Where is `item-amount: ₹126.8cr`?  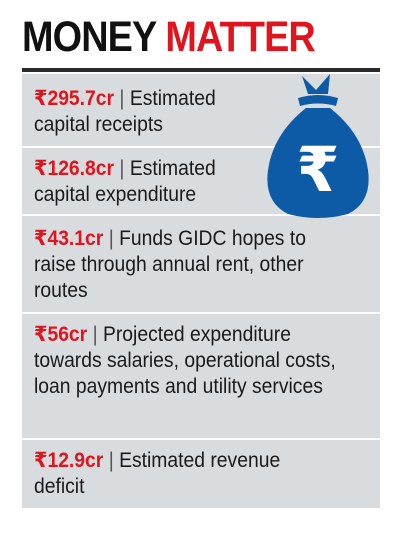
item-amount: ₹126.8cr is located at coordinates (74, 168).